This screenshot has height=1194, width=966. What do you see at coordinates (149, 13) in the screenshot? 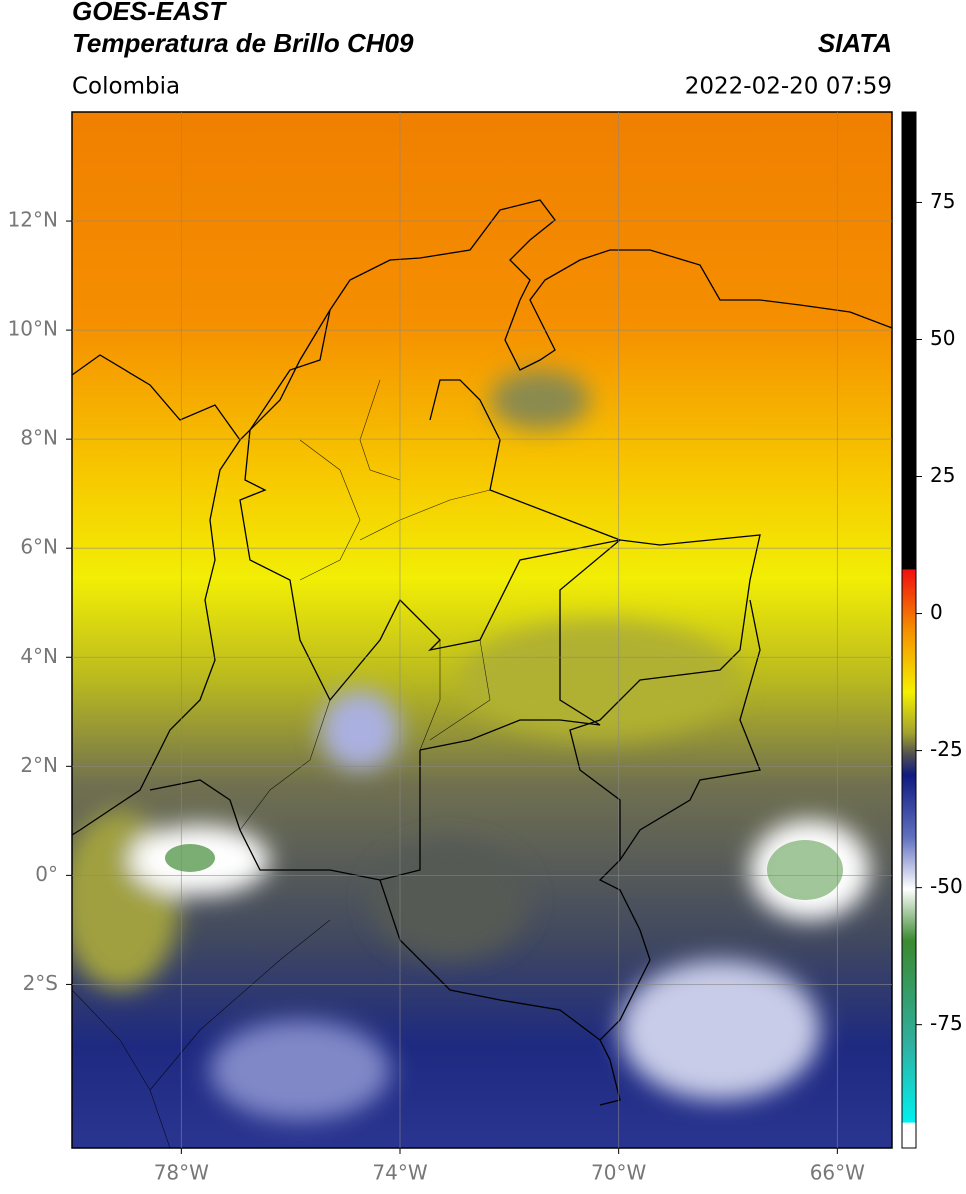
I see `satellite: GOES-EAST` at bounding box center [149, 13].